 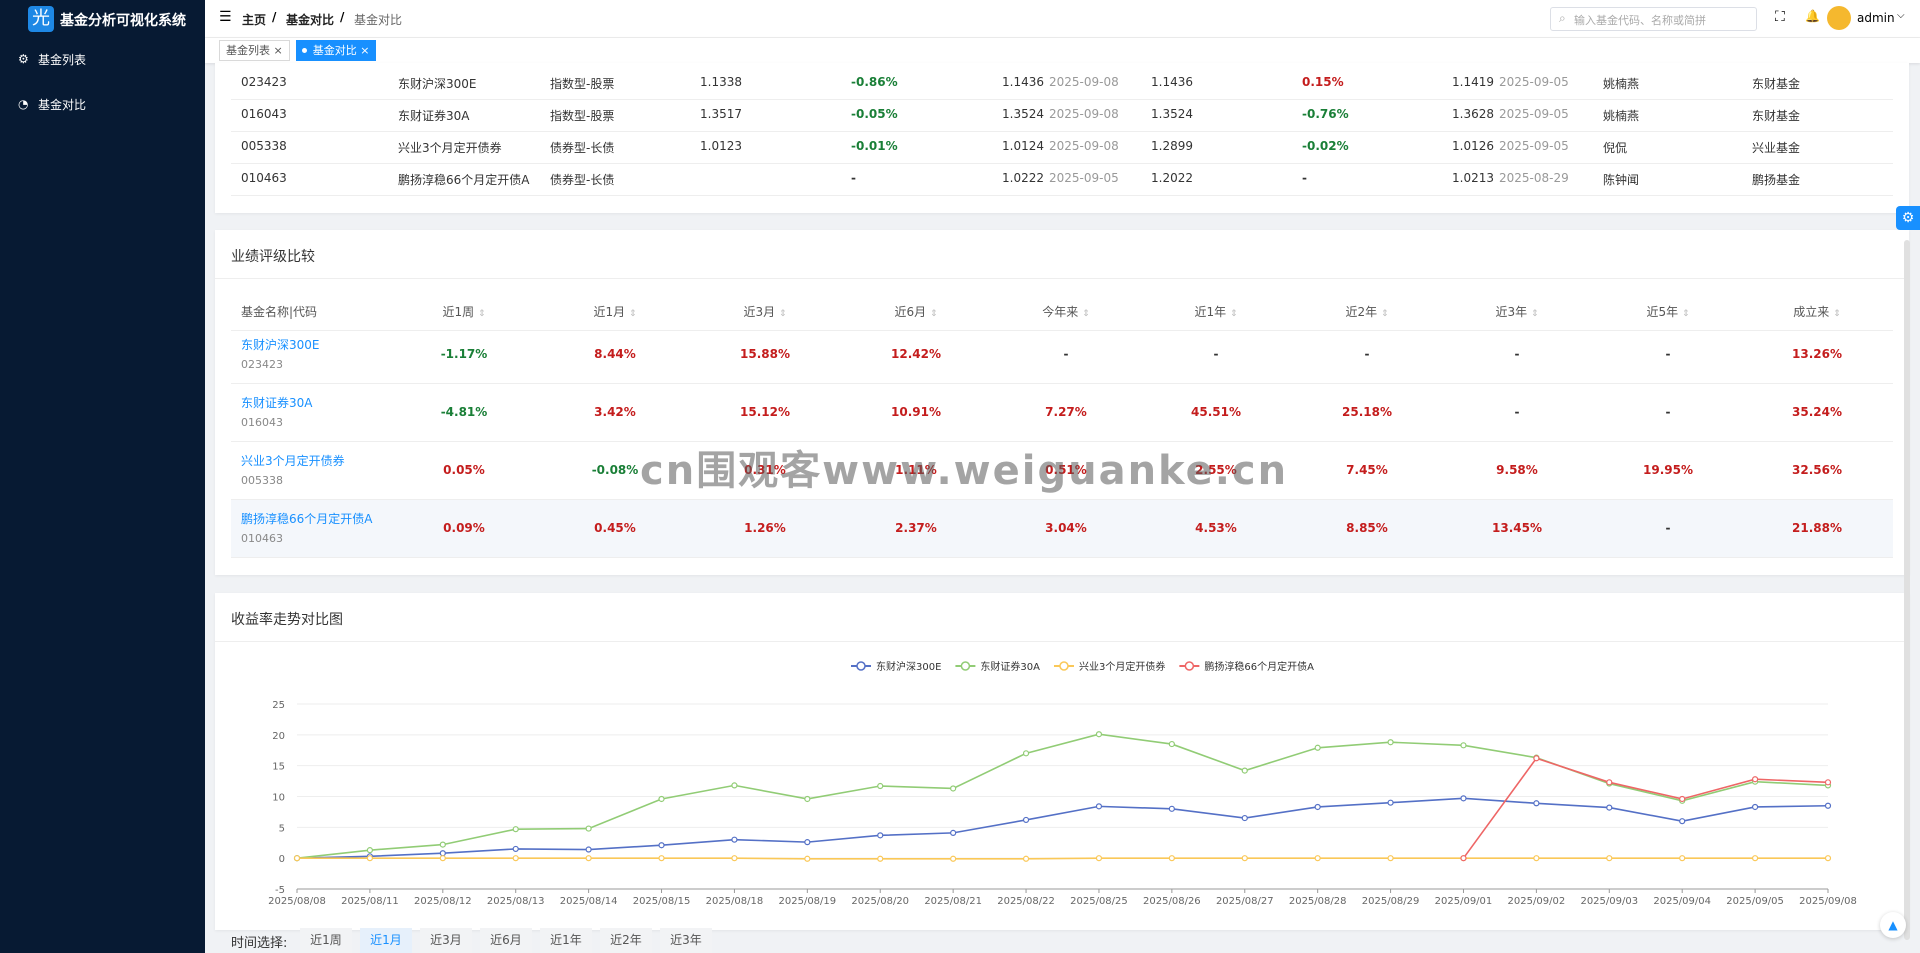 I want to click on filter-option: 近3年, so click(x=686, y=940).